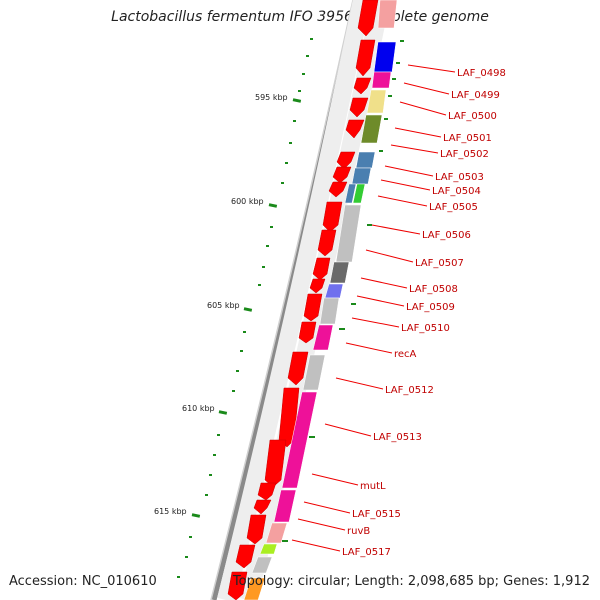  What do you see at coordinates (467, 138) in the screenshot?
I see `gene-label: LAF_0501` at bounding box center [467, 138].